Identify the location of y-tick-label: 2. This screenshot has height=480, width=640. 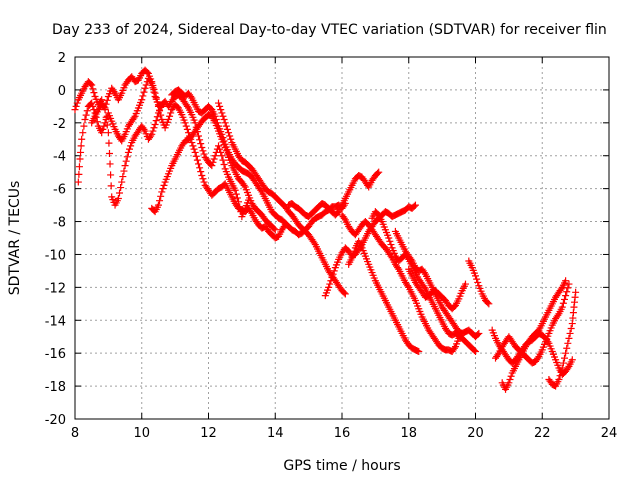
(62, 58).